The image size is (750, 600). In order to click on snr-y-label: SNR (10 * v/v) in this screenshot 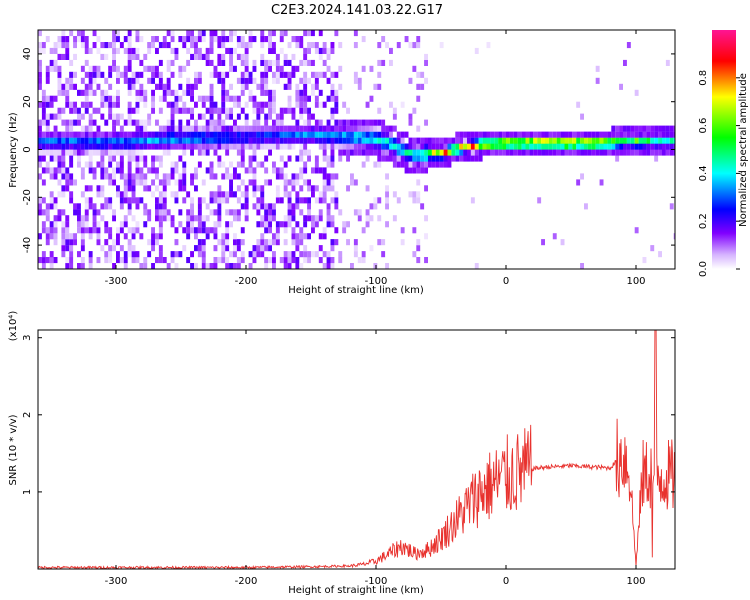, I will do `click(13, 449)`.